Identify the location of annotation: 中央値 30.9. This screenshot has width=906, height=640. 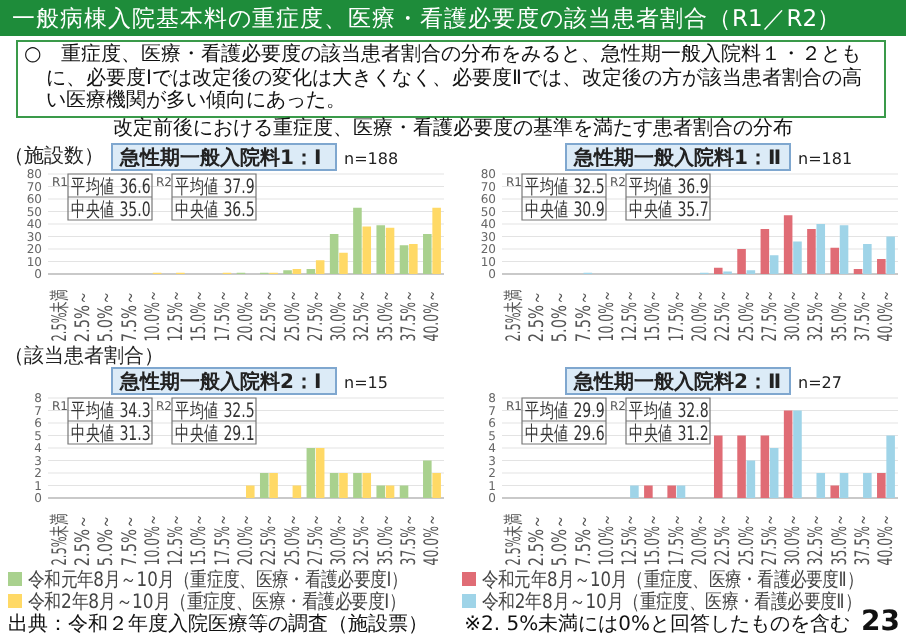
(565, 210).